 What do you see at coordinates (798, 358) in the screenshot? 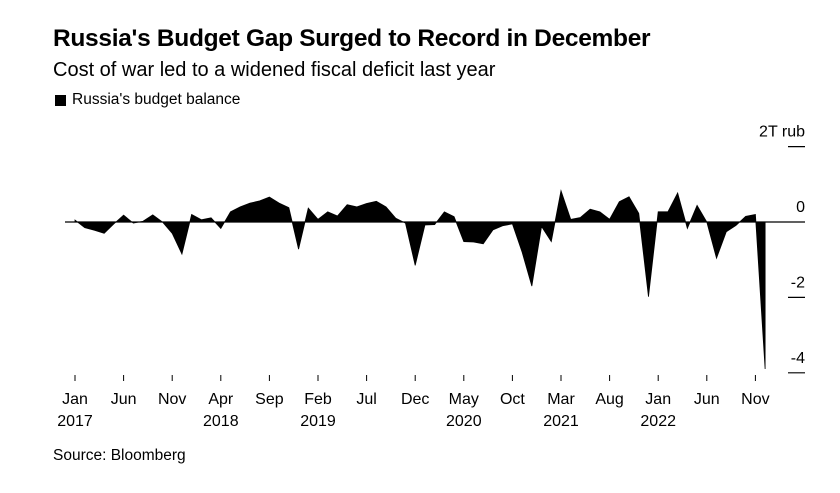
I see `y-tick-label: -4` at bounding box center [798, 358].